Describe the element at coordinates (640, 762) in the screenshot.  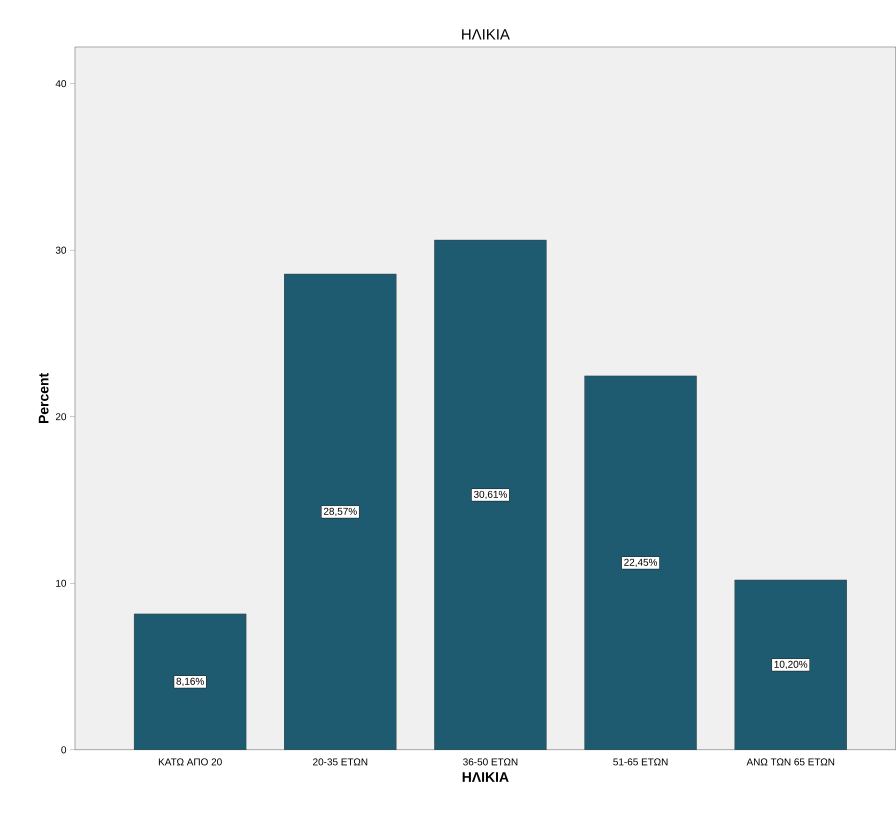
I see `x-tick-label: 51-65 ΕΤΩΝ` at that location.